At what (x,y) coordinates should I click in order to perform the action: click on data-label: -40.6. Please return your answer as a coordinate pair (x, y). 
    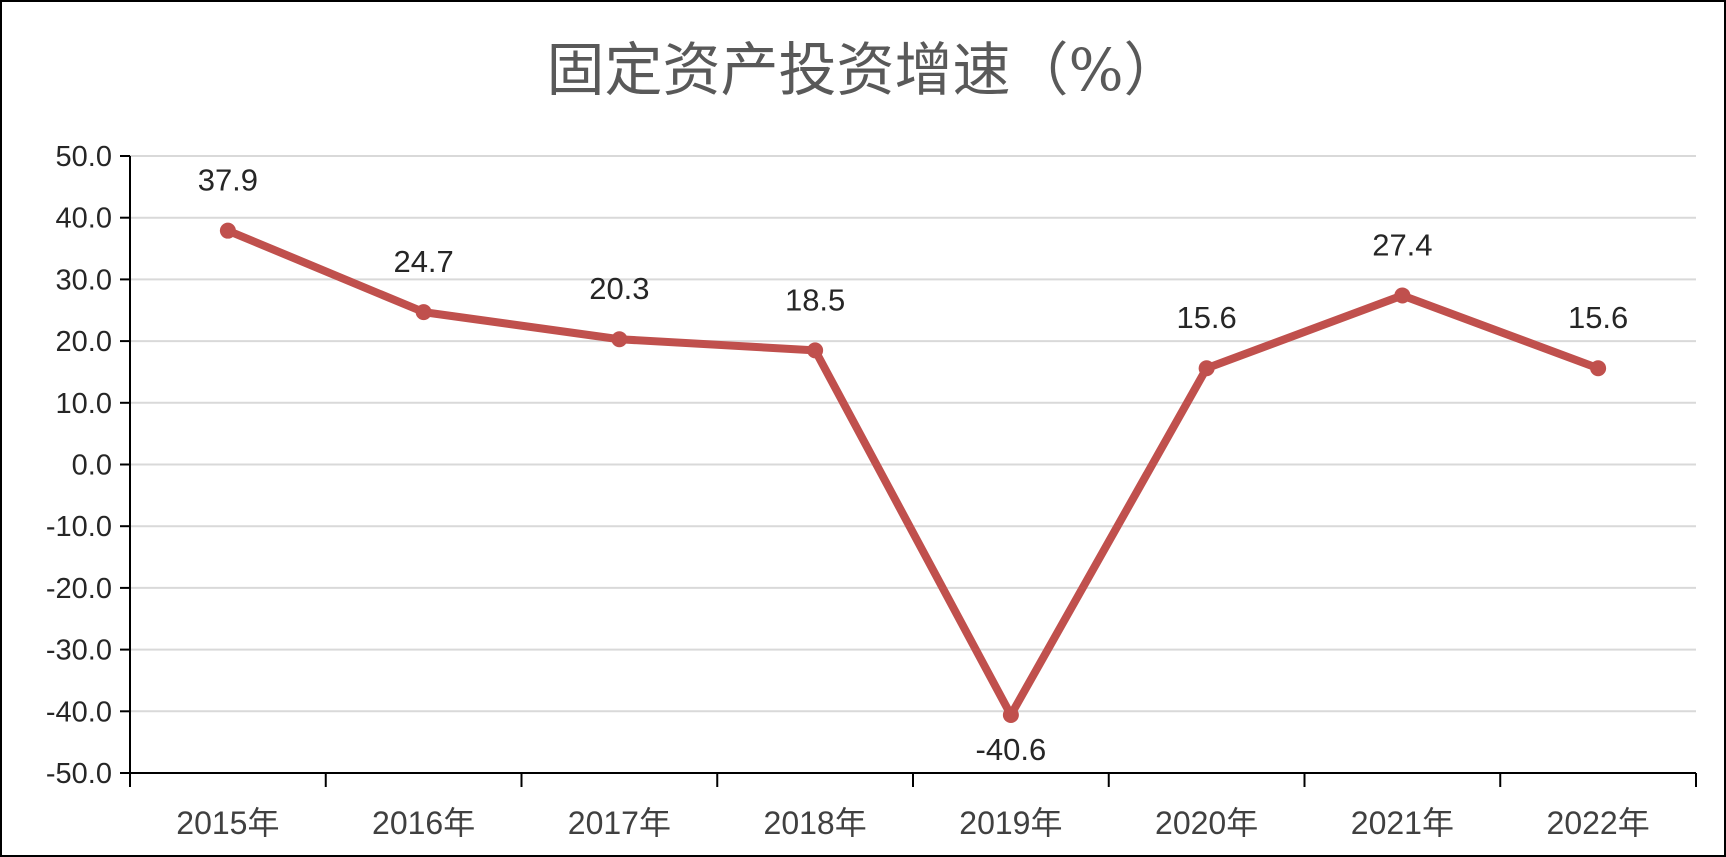
    Looking at the image, I should click on (1011, 749).